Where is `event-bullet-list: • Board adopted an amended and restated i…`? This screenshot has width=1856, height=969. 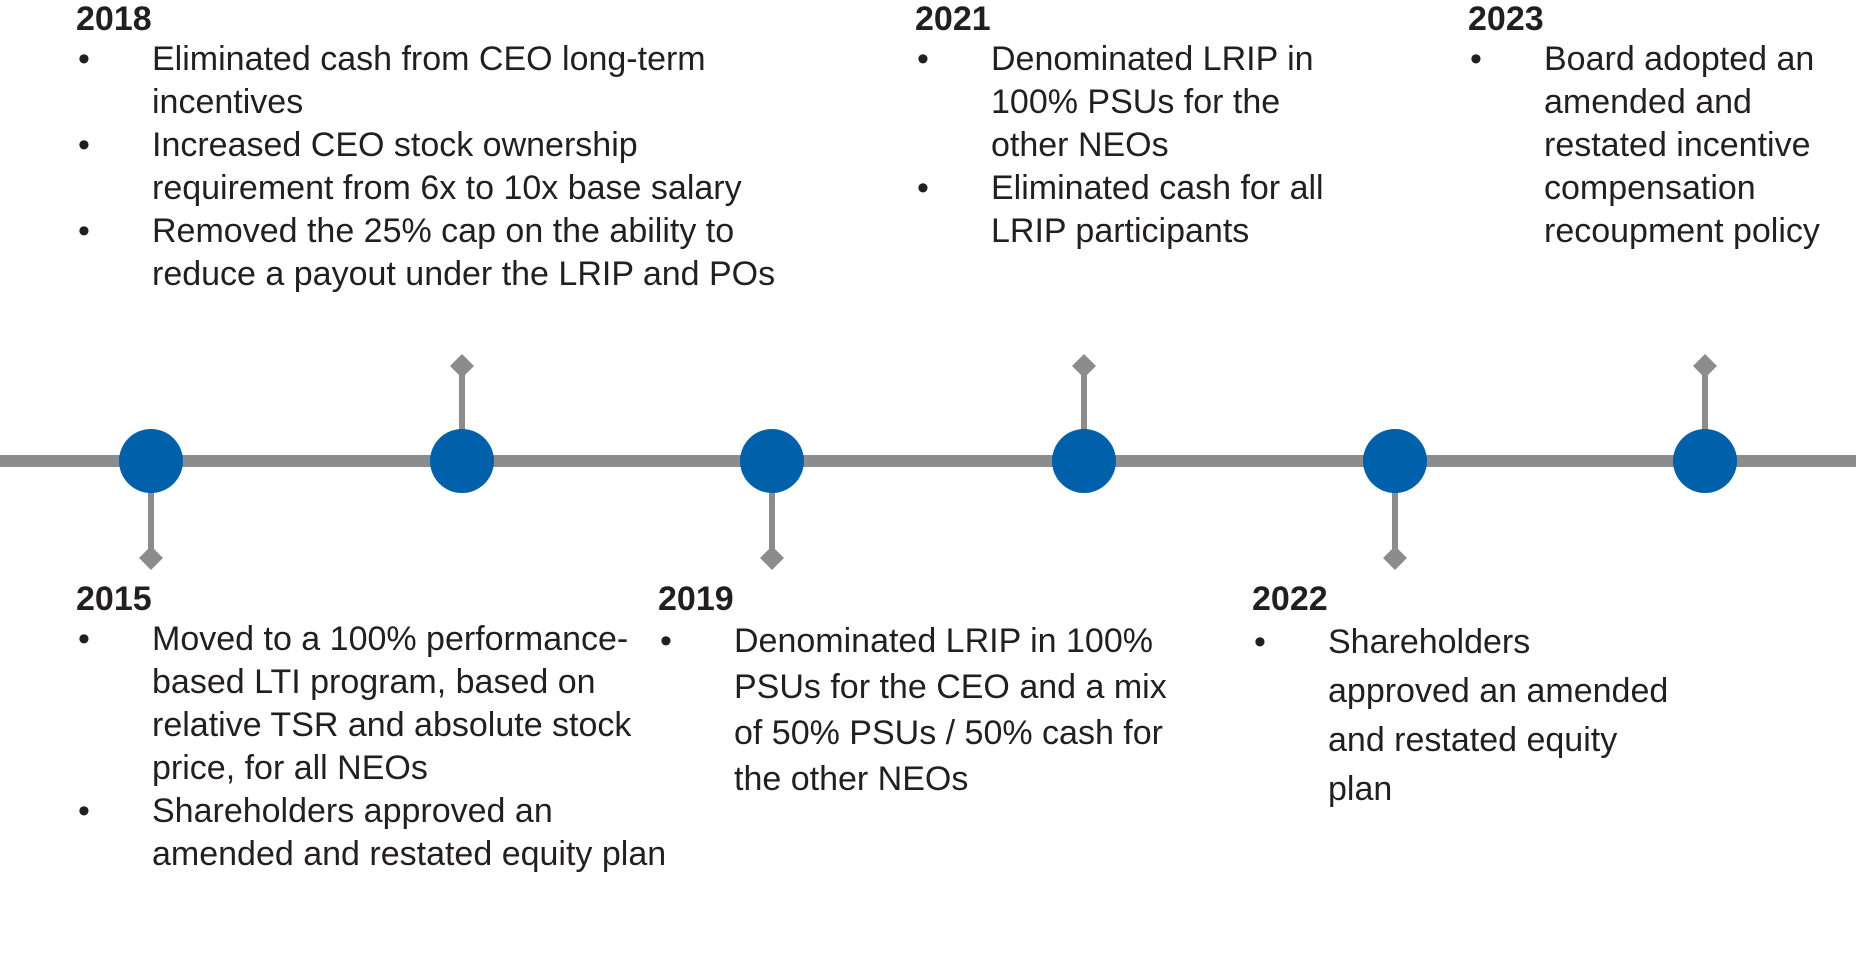
event-bullet-list: • Board adopted an amended and restated i… is located at coordinates (1662, 145).